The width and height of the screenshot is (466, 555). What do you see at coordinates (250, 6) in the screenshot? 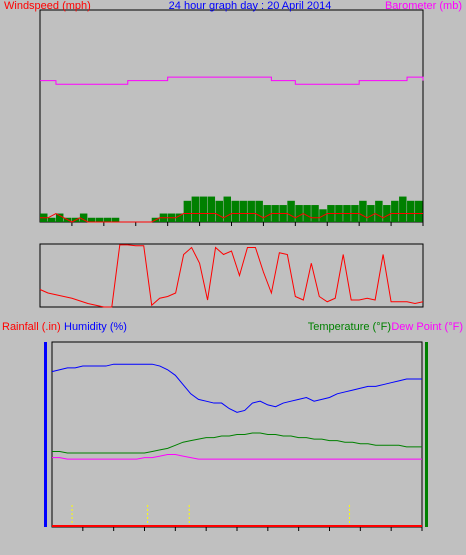
I see `chart-title: 24 hour graph day : 20 April 2014` at bounding box center [250, 6].